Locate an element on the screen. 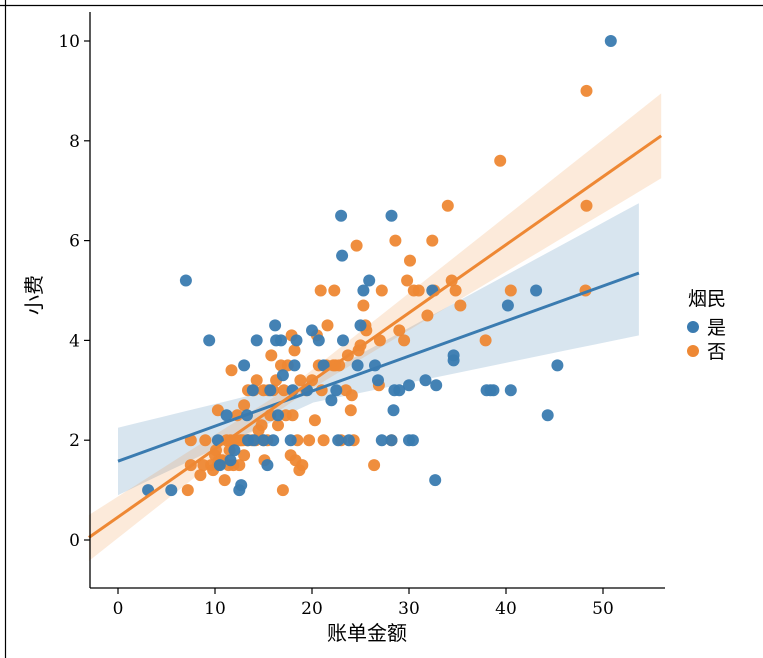 The image size is (763, 658). y-tick-label: 2 is located at coordinates (74, 441).